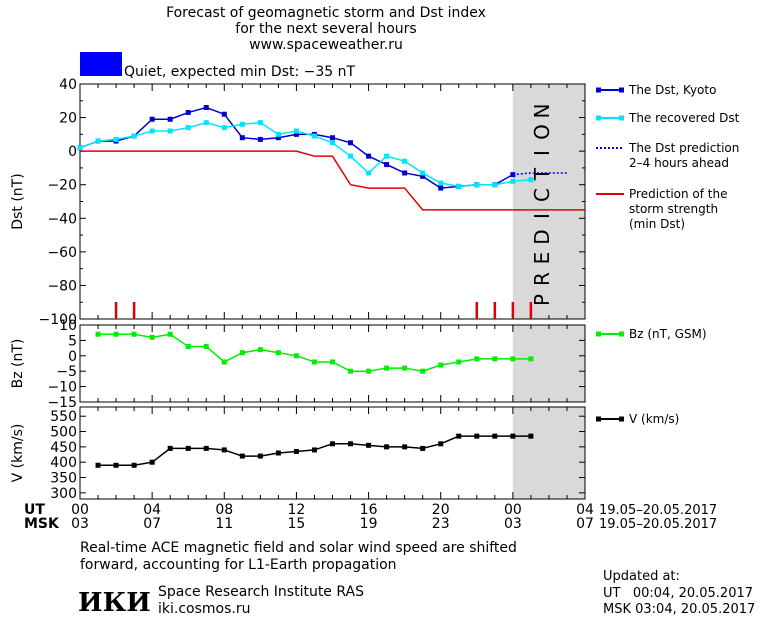 The image size is (760, 620). I want to click on msk-label: MSK, so click(42, 524).